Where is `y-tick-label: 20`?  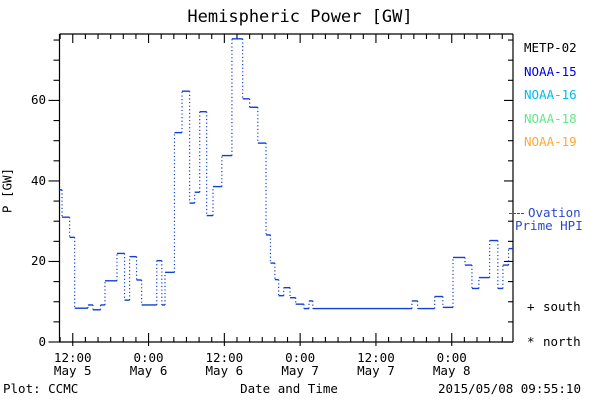 y-tick-label: 20 is located at coordinates (38, 261).